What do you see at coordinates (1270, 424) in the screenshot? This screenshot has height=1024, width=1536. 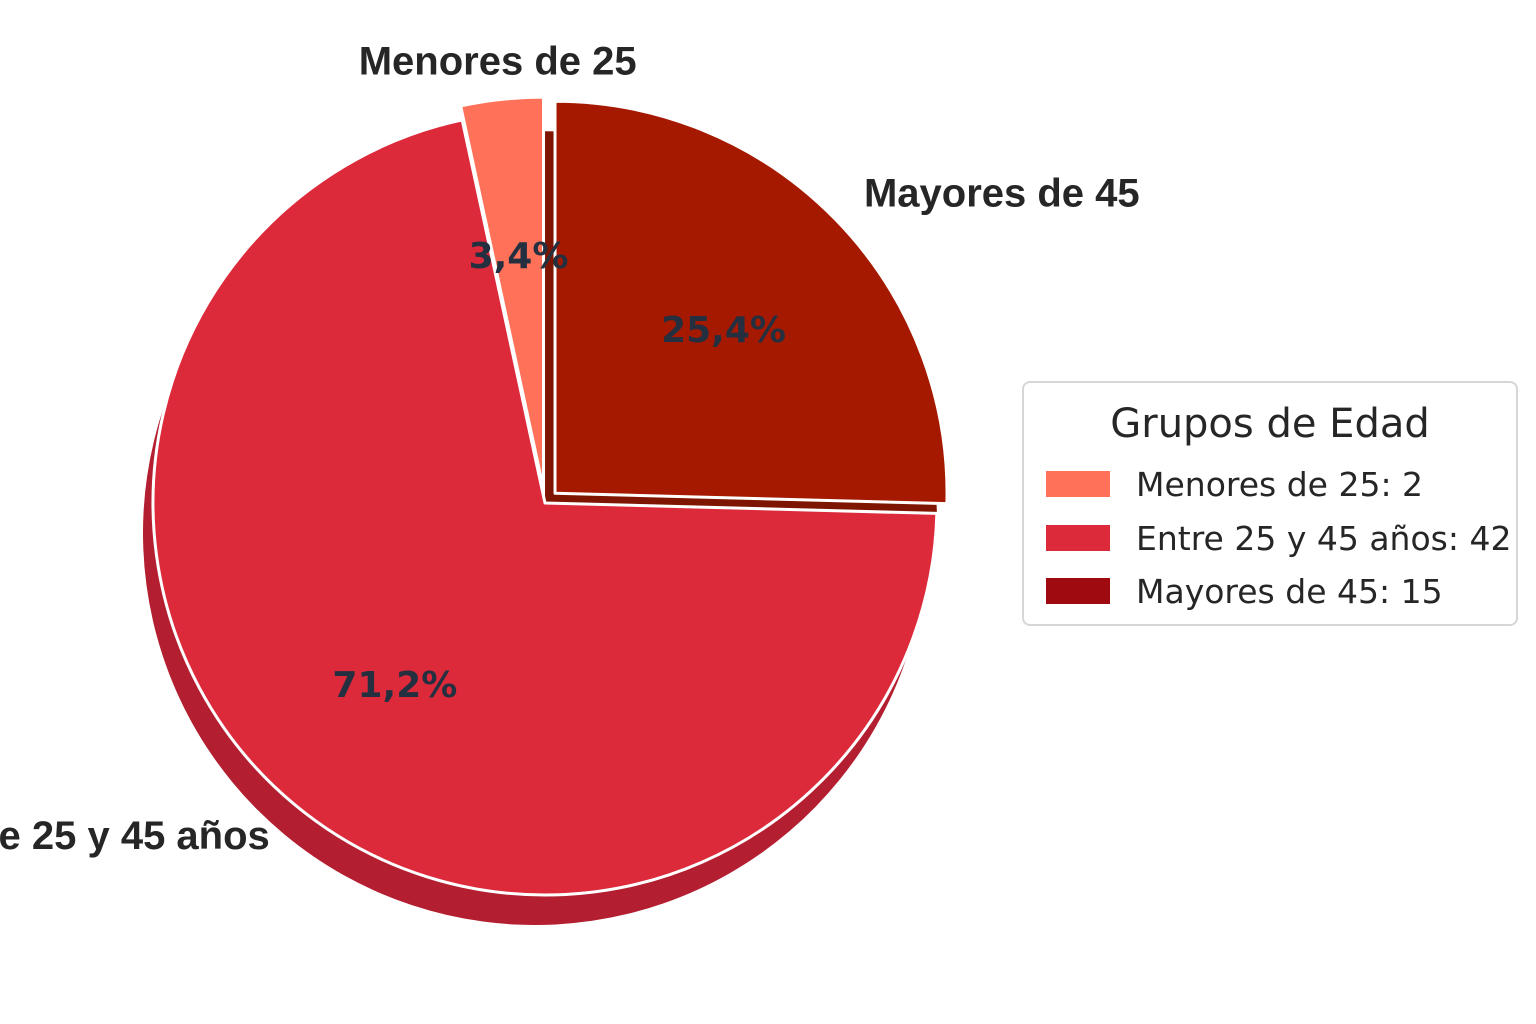 I see `legend-title: Grupos de Edad` at bounding box center [1270, 424].